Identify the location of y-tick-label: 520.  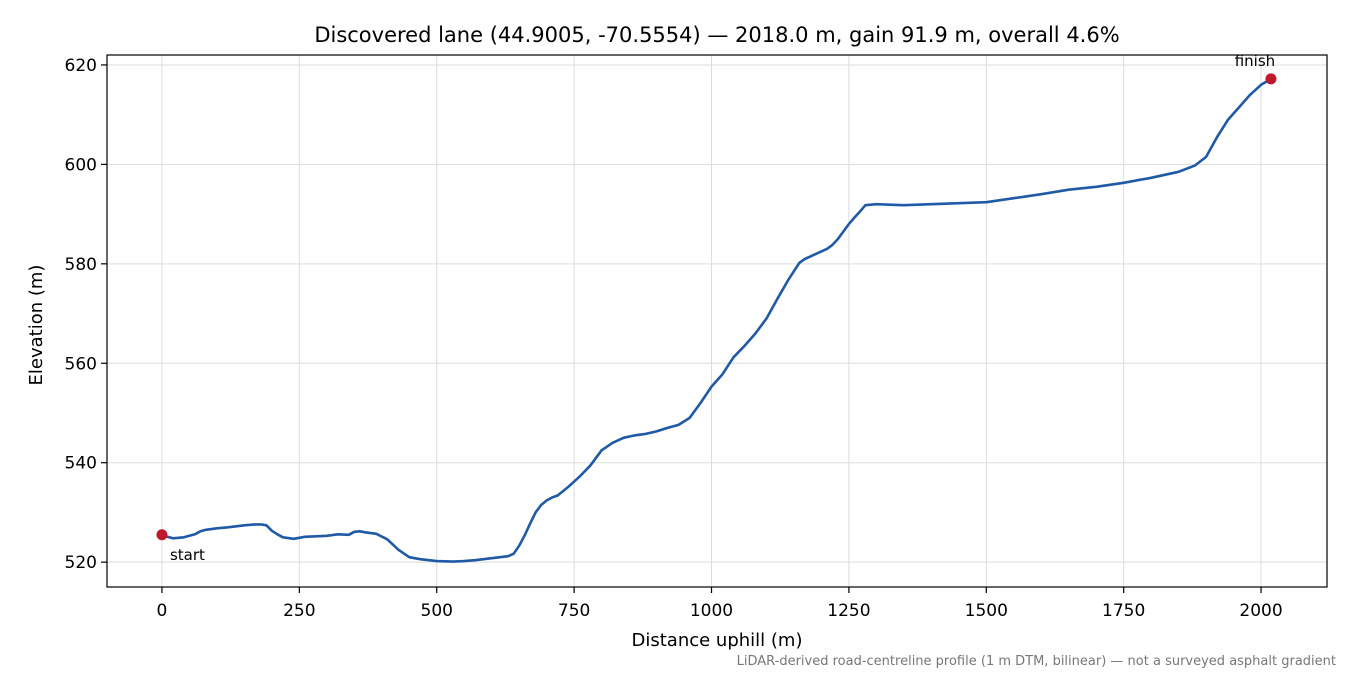
(81, 563).